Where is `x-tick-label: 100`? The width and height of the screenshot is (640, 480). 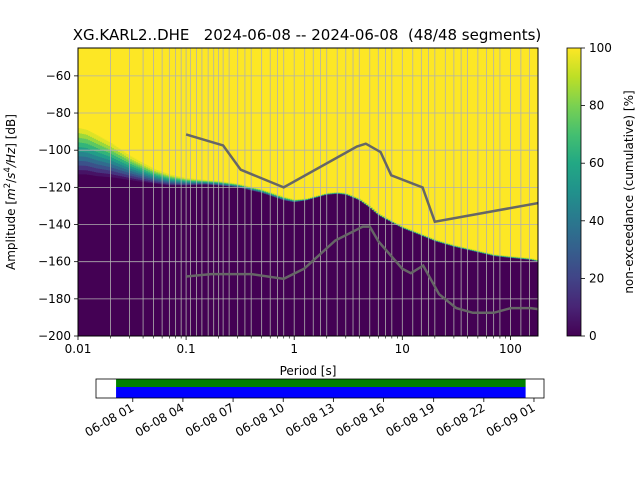 x-tick-label: 100 is located at coordinates (510, 349).